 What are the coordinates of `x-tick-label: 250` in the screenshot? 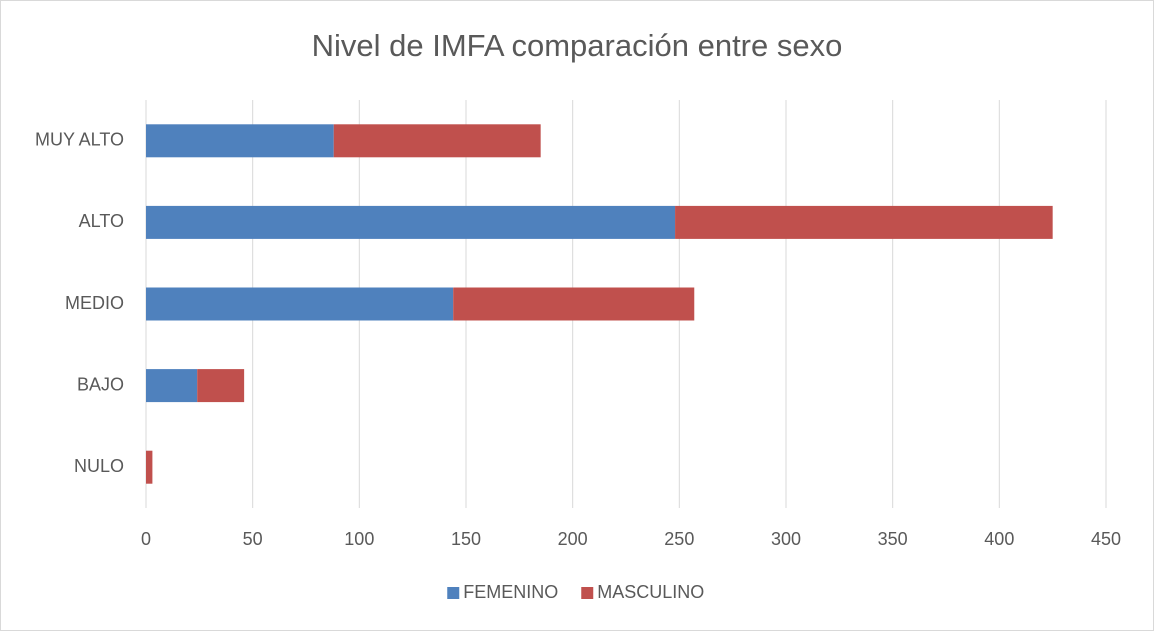 It's located at (679, 539).